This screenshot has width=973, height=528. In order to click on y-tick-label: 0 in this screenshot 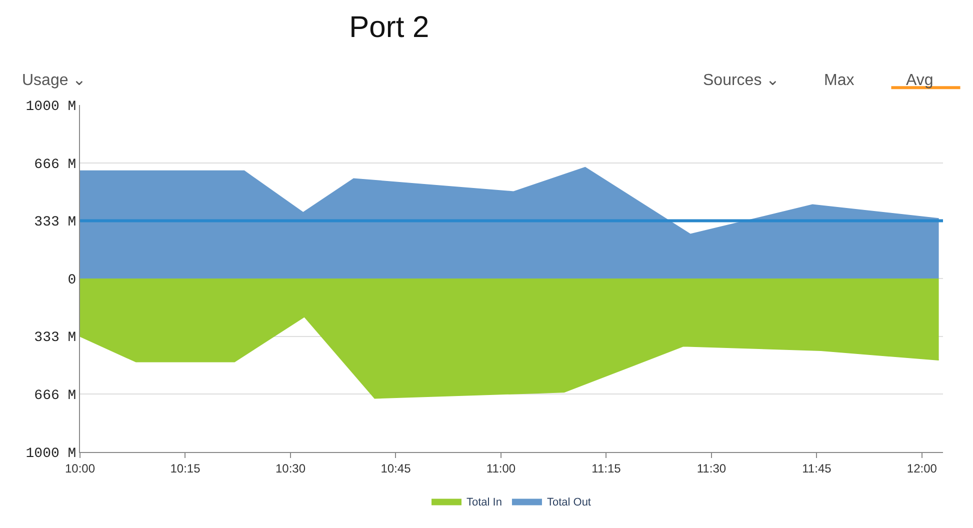, I will do `click(72, 280)`.